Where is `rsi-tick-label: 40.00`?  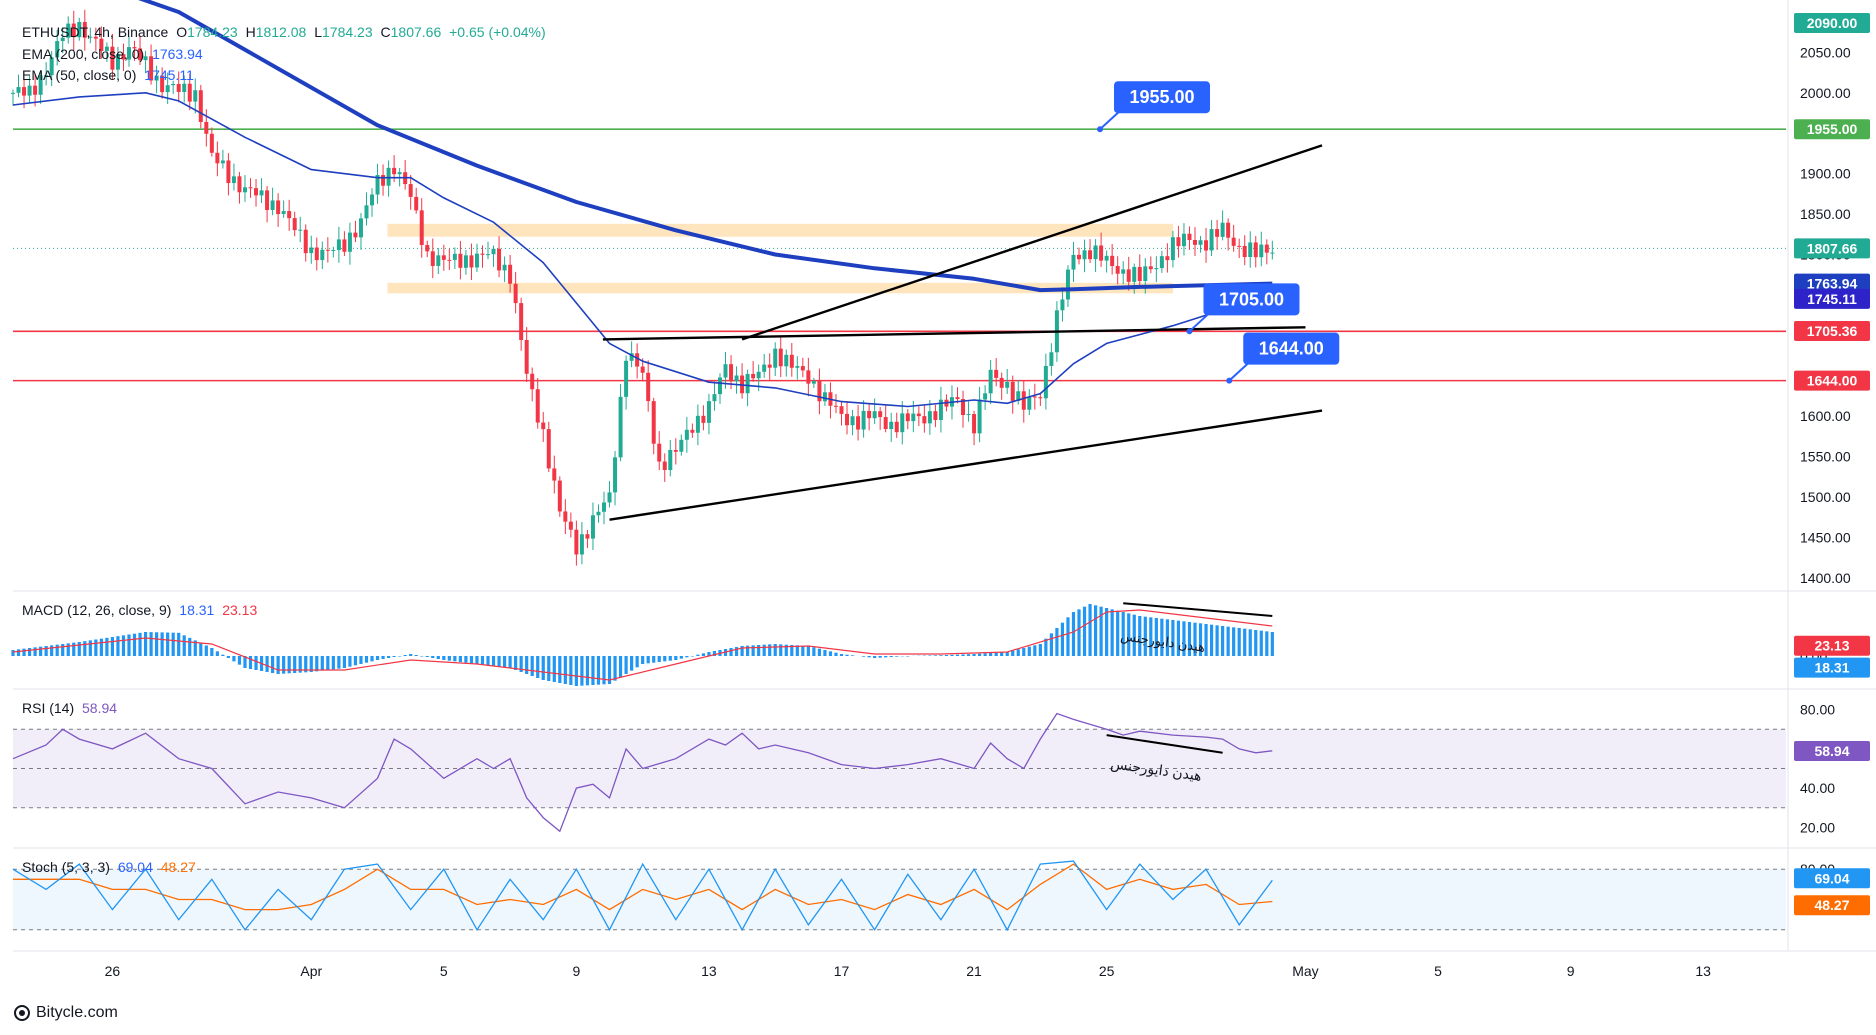
rsi-tick-label: 40.00 is located at coordinates (1817, 788).